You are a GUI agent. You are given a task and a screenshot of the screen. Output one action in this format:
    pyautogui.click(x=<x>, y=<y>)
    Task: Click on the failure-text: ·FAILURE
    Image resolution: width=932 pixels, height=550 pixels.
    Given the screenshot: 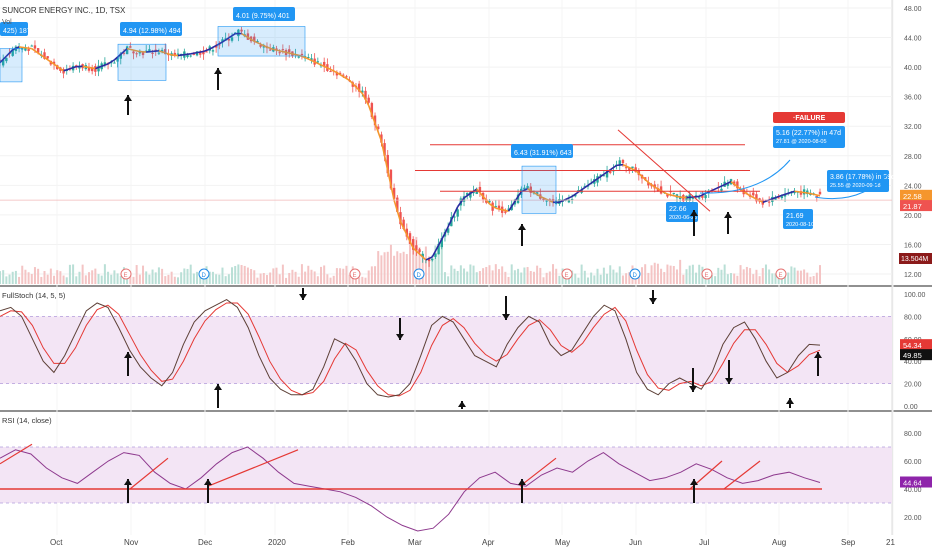 What is the action you would take?
    pyautogui.click(x=809, y=118)
    